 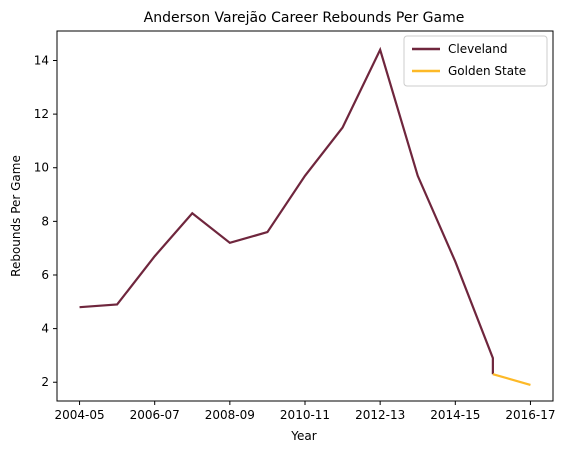 I want to click on x-axis-label: Year, so click(x=303, y=436).